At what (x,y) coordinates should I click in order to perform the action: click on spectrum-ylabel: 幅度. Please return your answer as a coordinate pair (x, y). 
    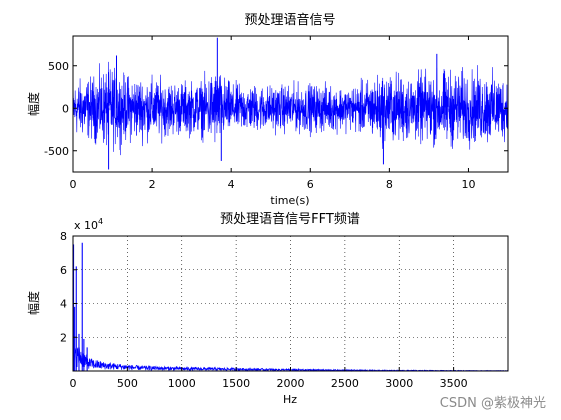
    Looking at the image, I should click on (33, 303).